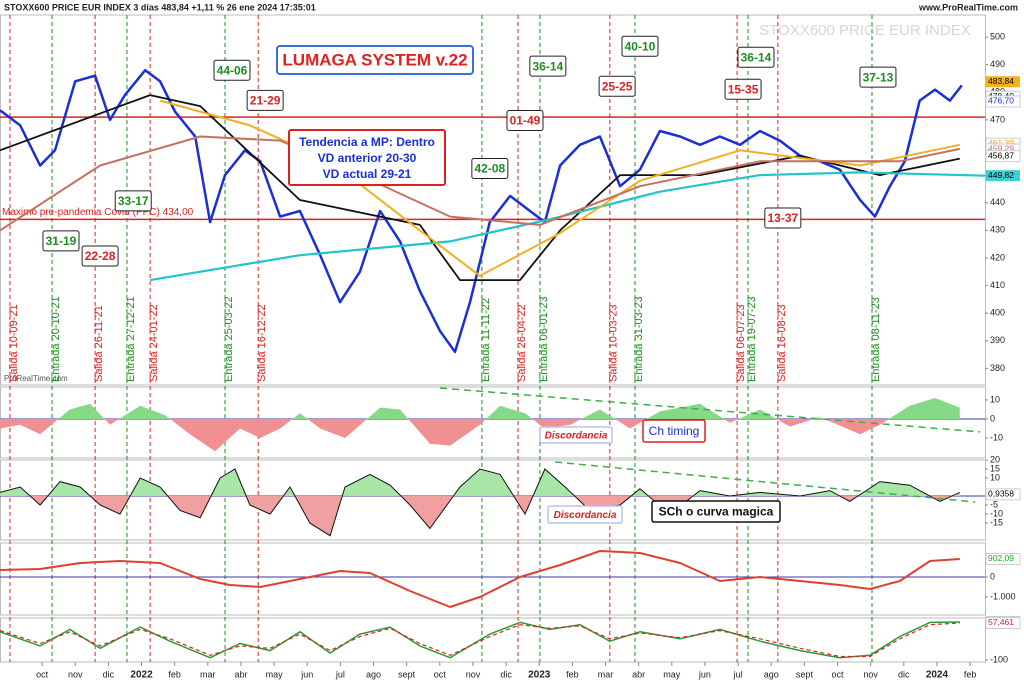  I want to click on count-label: 25-25, so click(617, 86).